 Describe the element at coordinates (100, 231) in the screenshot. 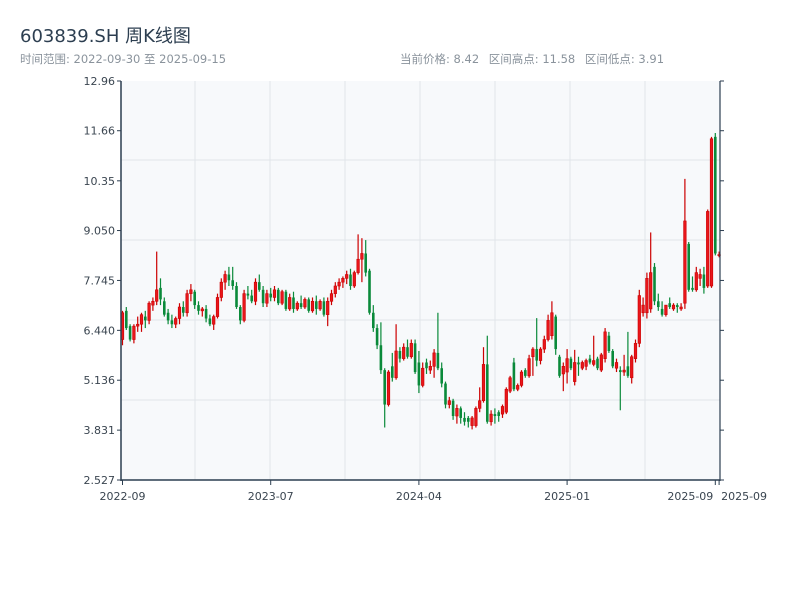

I see `y-tick-label: 9.050` at that location.